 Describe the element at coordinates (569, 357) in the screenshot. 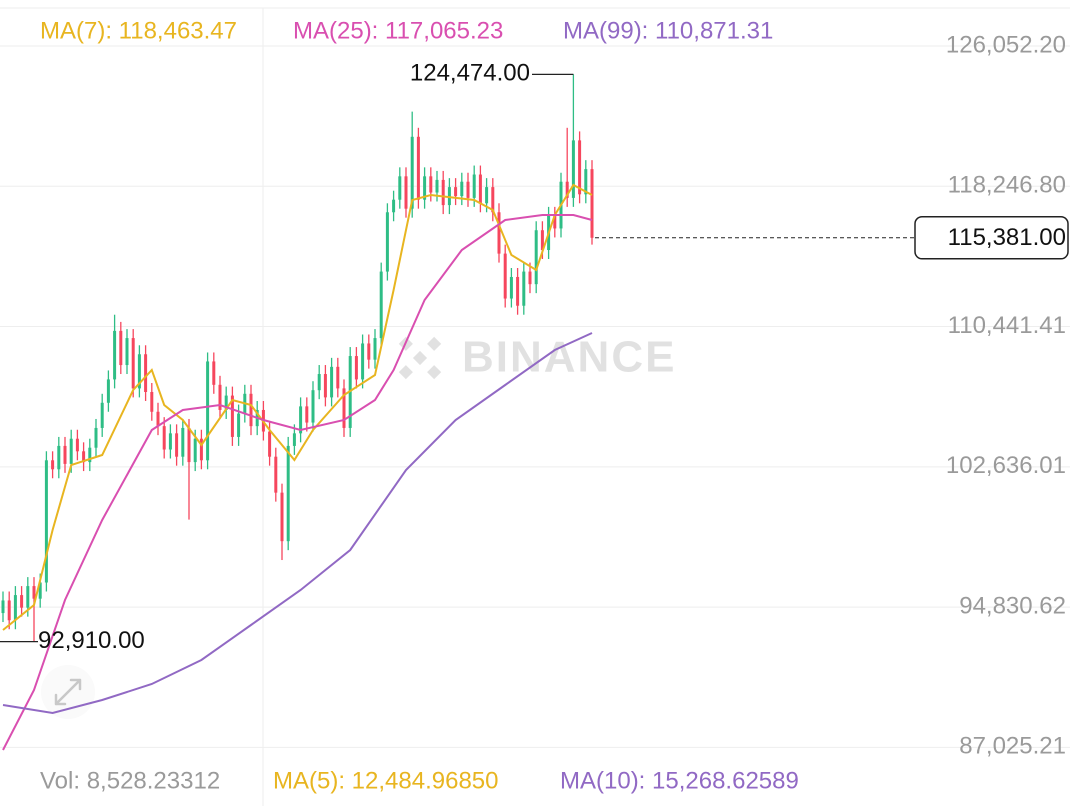

I see `watermark-text: BINANCE` at that location.